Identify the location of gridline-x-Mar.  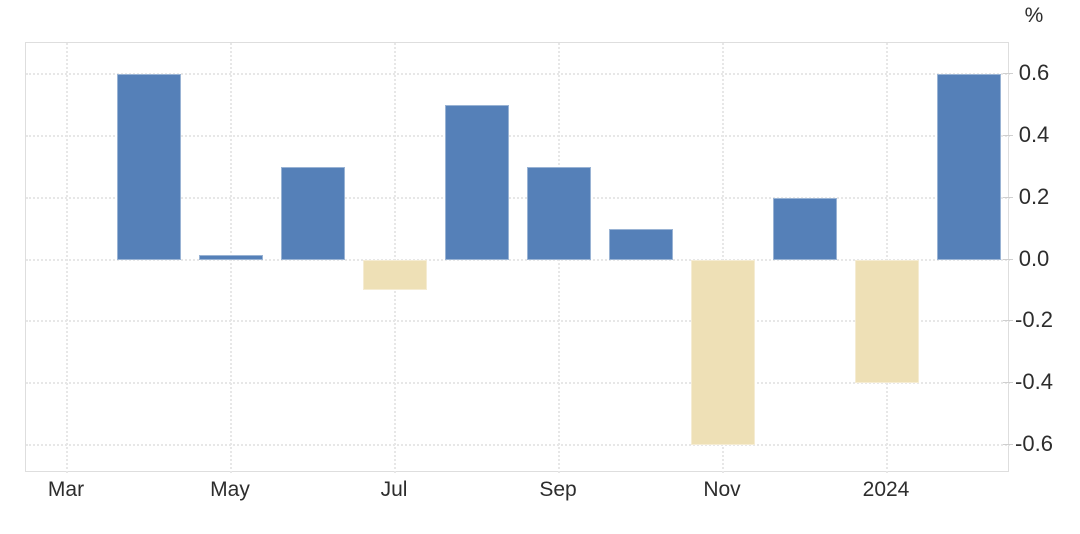
(67, 258).